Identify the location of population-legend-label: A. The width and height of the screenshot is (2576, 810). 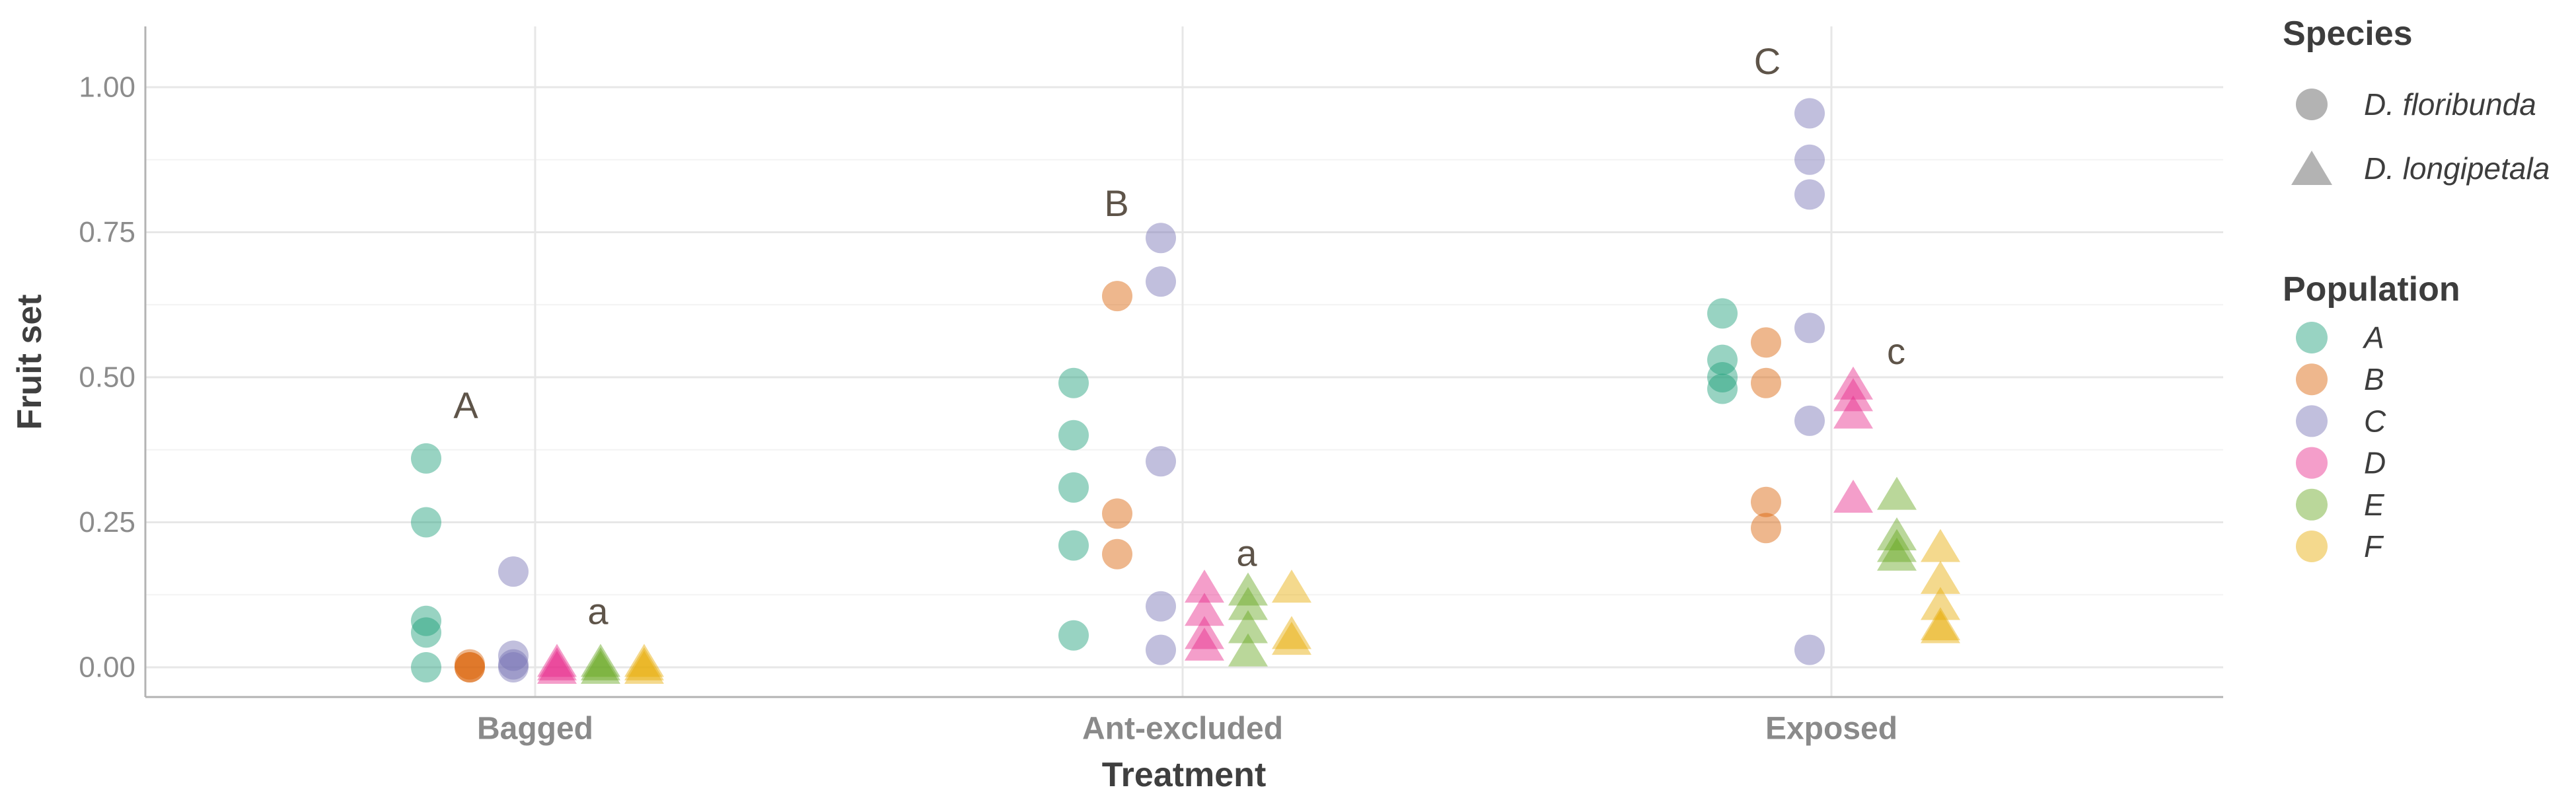
(2373, 337).